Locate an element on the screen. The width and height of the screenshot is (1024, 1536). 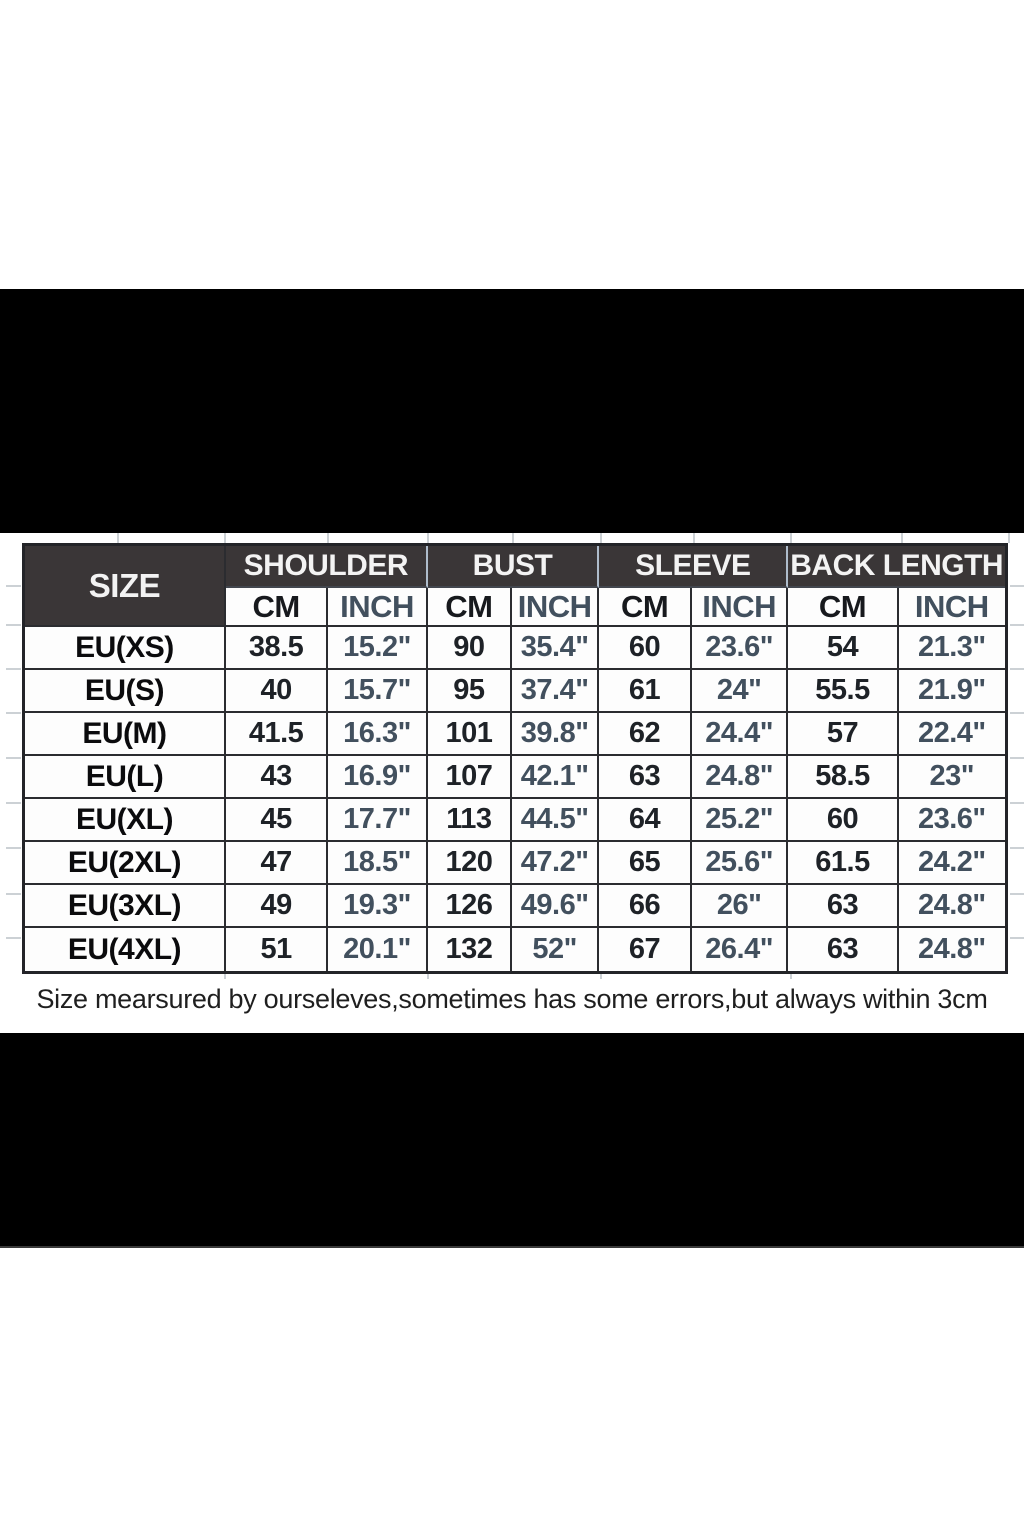
sleeve-cm-cell: 66 is located at coordinates (645, 906).